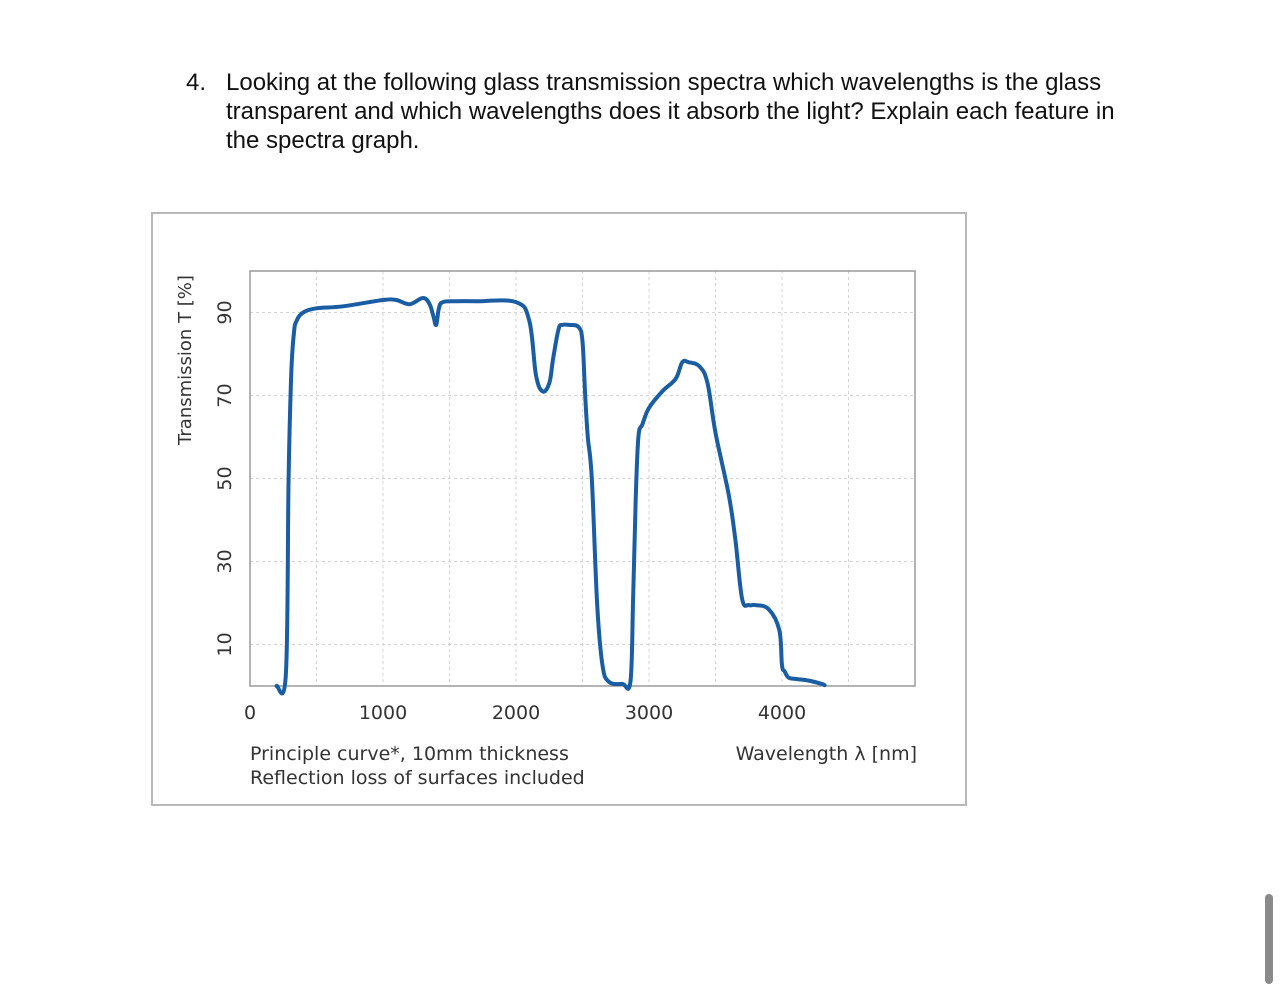 This screenshot has width=1284, height=986. What do you see at coordinates (225, 312) in the screenshot?
I see `y-tick-label: 90` at bounding box center [225, 312].